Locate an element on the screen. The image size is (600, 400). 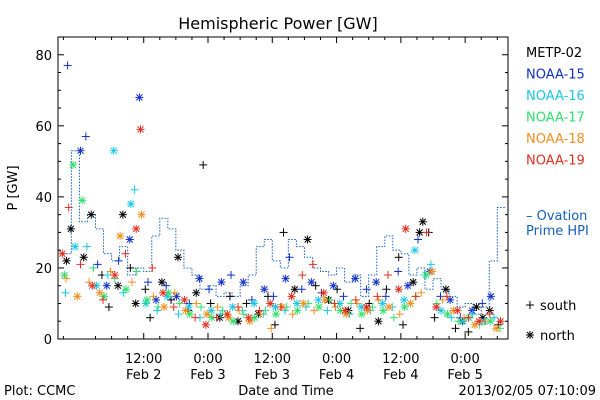
marker-legend-label-south: south is located at coordinates (558, 306).